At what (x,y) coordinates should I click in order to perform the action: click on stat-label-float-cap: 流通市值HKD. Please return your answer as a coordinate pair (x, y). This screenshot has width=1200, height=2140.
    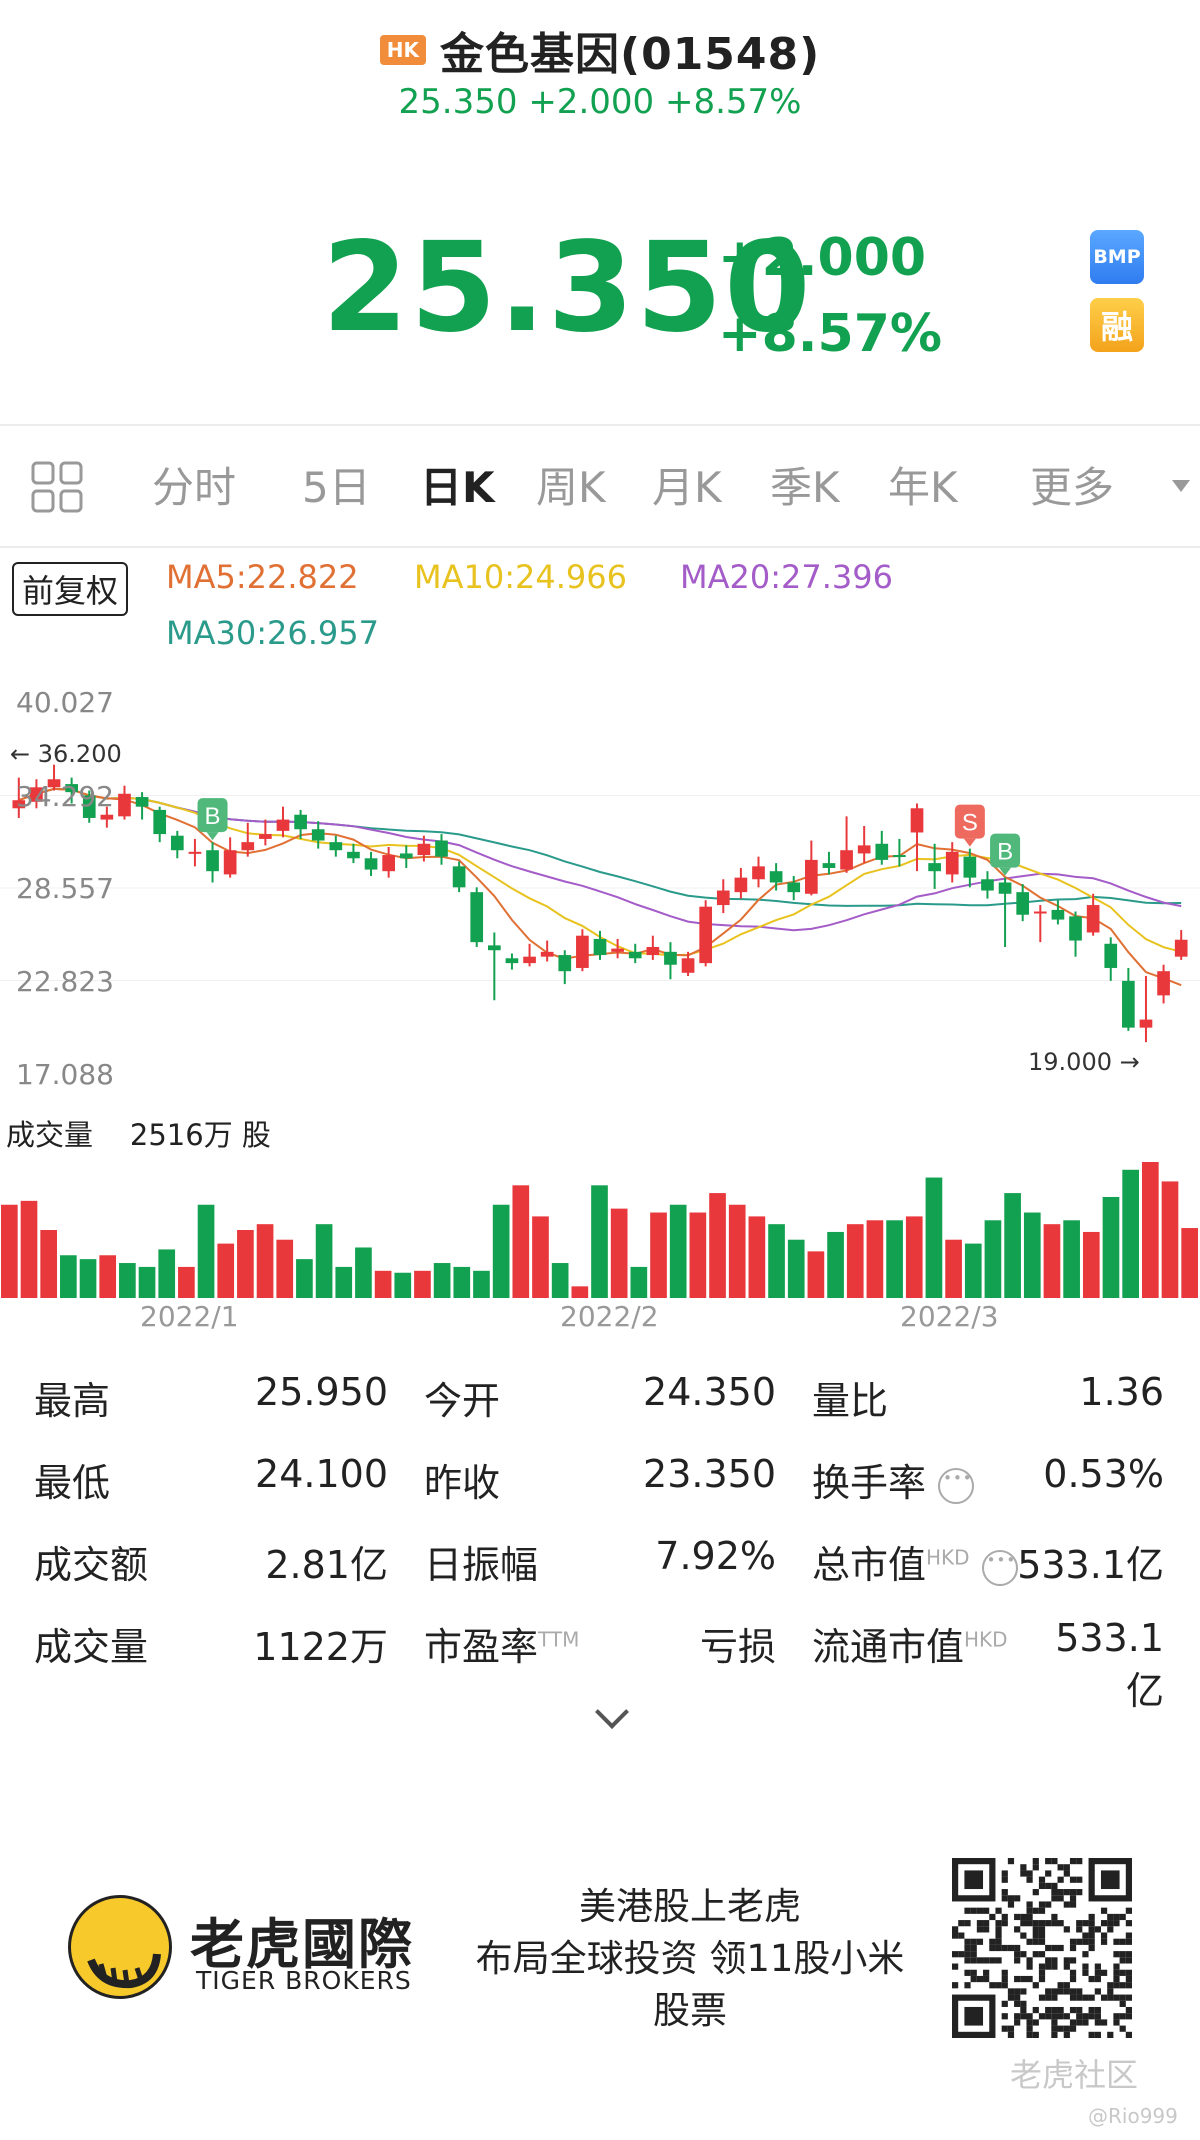
    Looking at the image, I should click on (910, 1647).